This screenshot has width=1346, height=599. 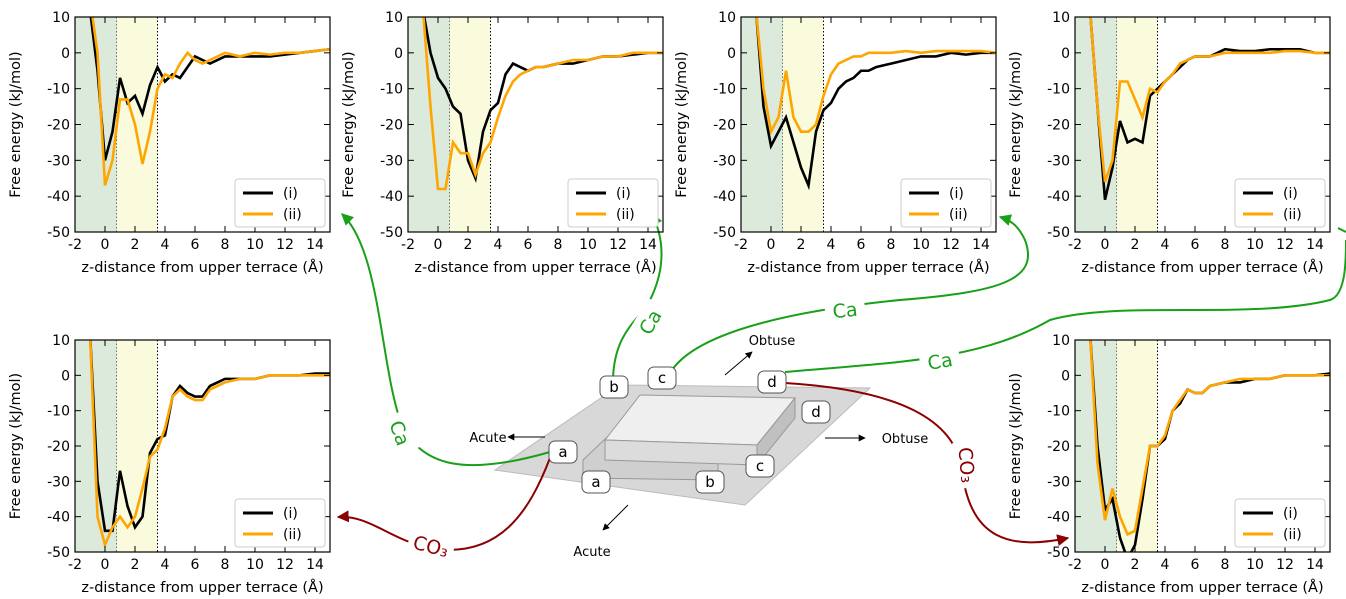 I want to click on direction-label: Obtuse, so click(x=772, y=341).